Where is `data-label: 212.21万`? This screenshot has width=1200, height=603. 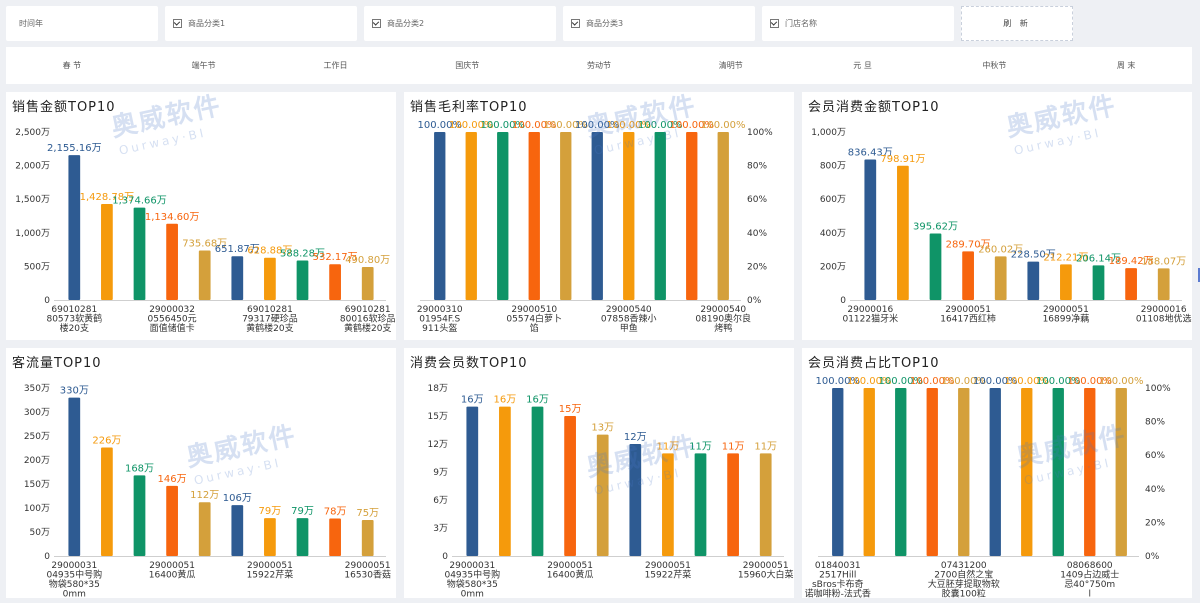
data-label: 212.21万 is located at coordinates (1065, 257).